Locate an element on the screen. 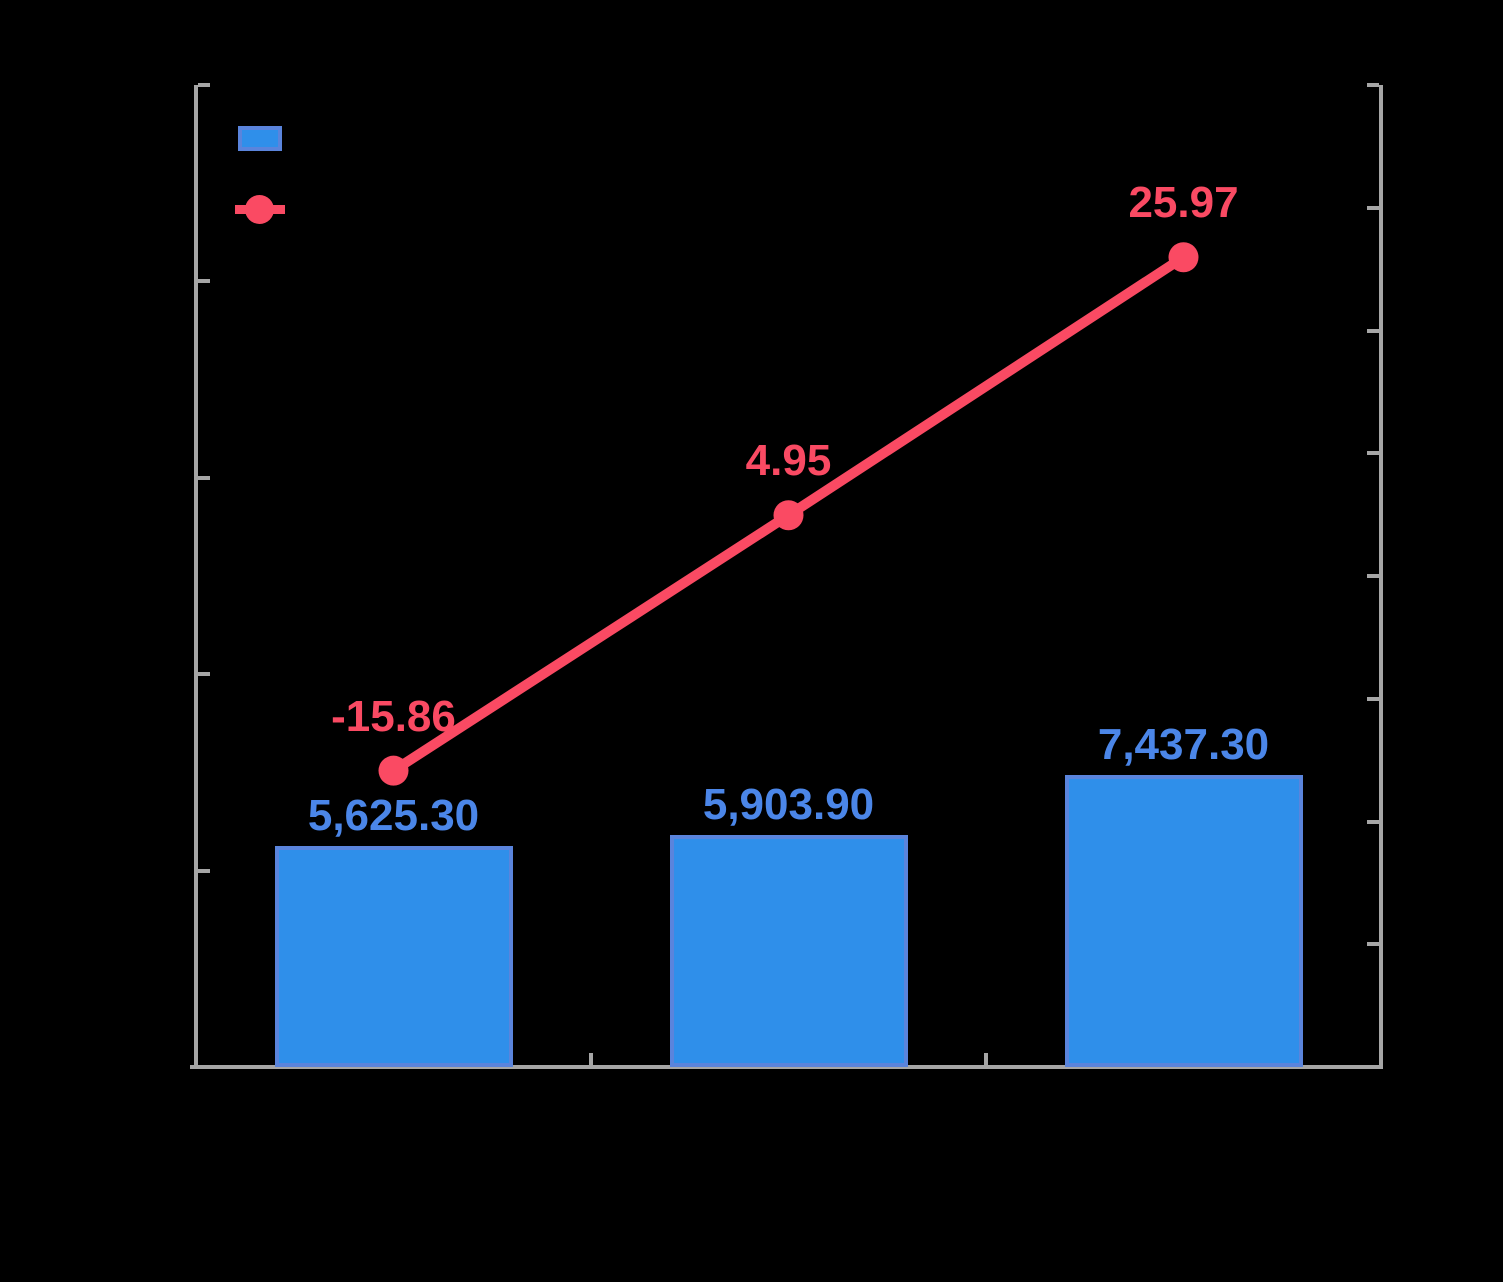  line-value-label: -15.86 is located at coordinates (393, 716).